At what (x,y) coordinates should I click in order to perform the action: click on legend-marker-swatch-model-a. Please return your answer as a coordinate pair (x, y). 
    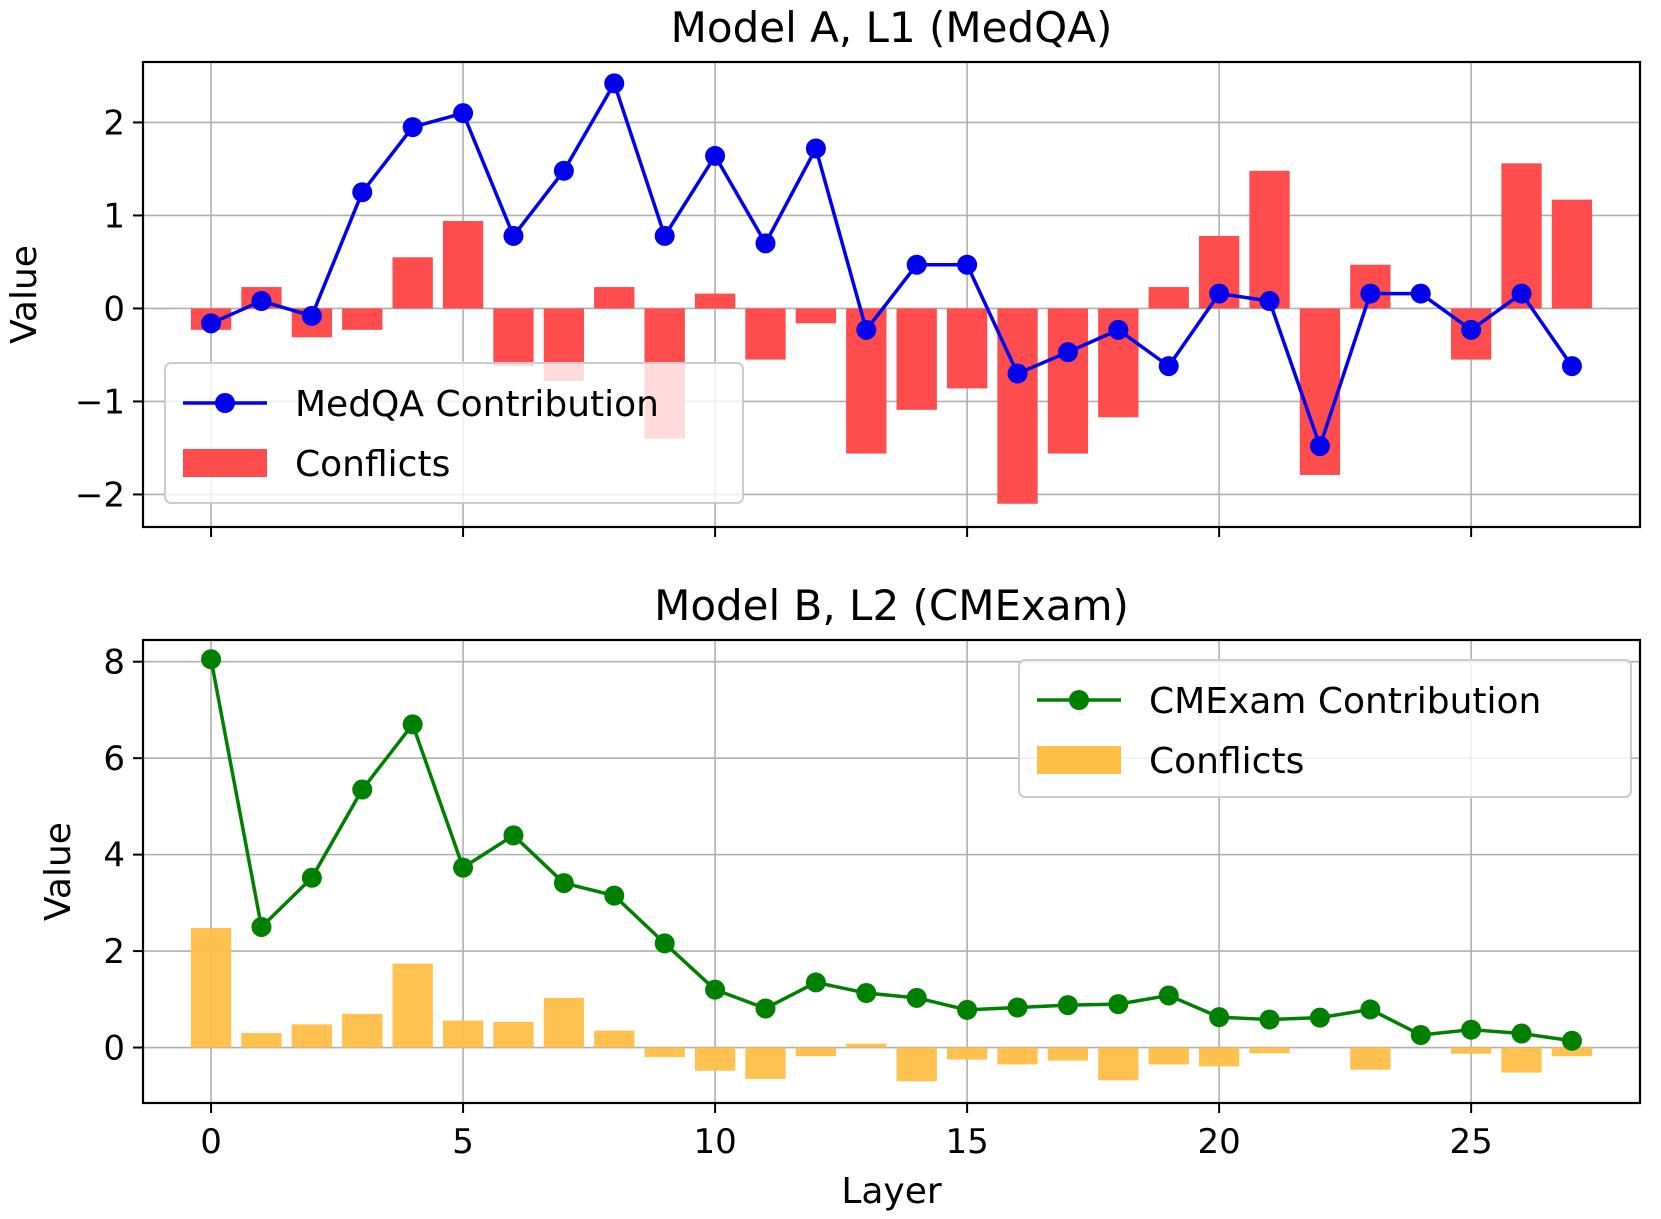
    Looking at the image, I should click on (225, 403).